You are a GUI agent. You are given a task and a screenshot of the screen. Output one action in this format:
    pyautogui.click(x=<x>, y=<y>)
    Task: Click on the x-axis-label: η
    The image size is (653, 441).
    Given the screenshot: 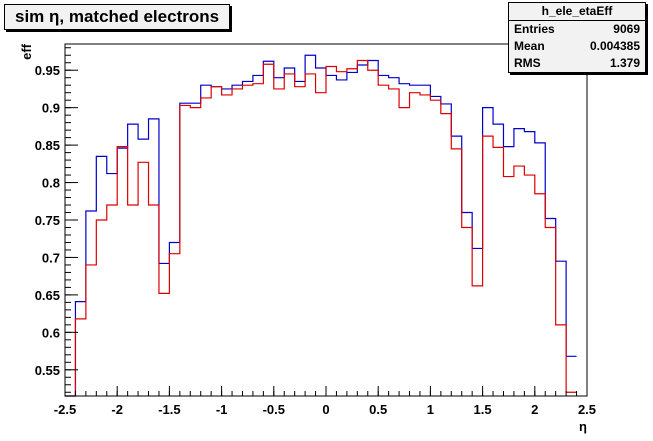 What is the action you would take?
    pyautogui.click(x=583, y=426)
    